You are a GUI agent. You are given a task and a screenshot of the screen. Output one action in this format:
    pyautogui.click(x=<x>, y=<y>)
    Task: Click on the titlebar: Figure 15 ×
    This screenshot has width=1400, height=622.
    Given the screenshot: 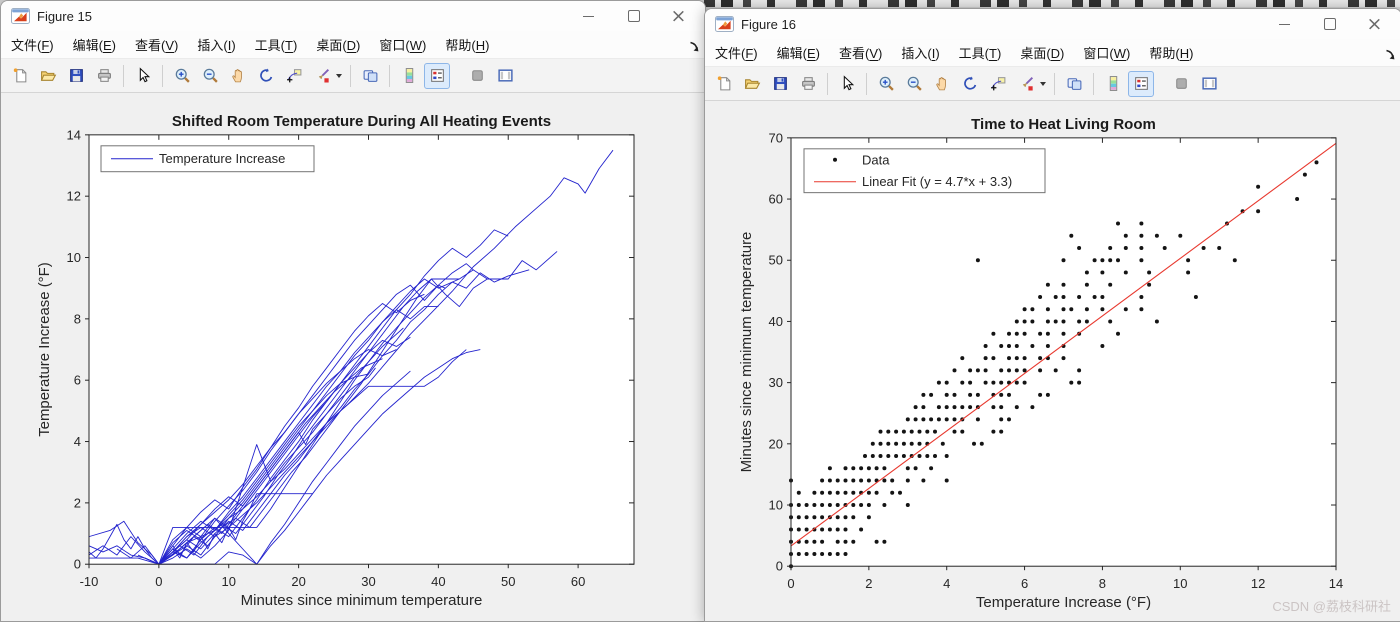 What is the action you would take?
    pyautogui.click(x=353, y=16)
    